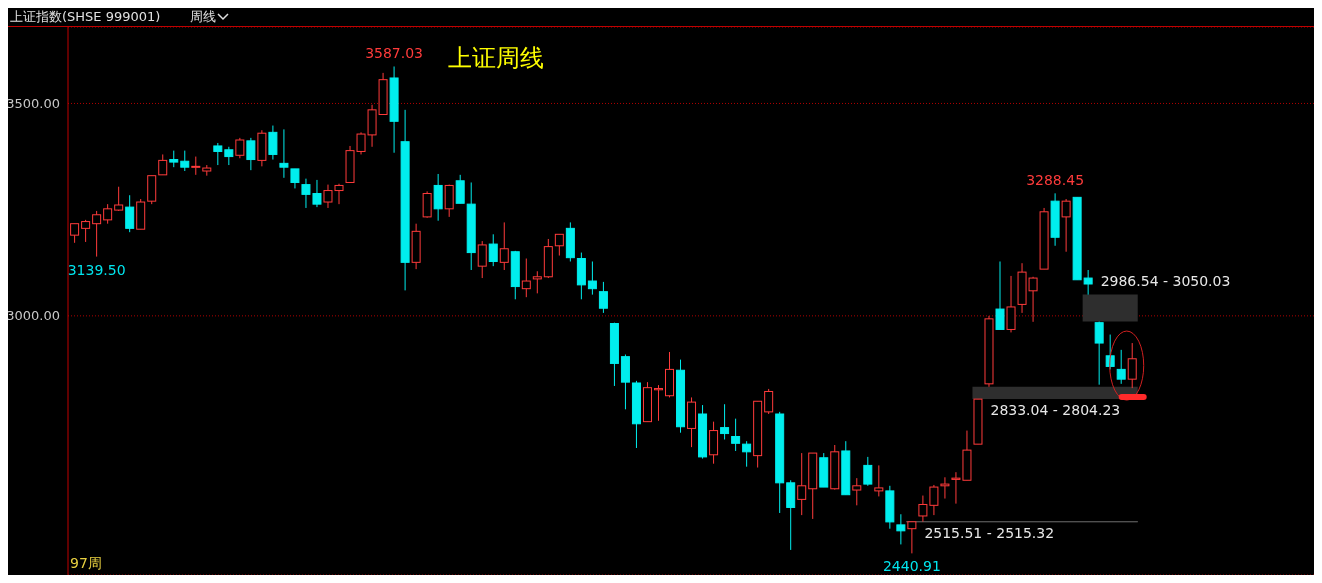  Describe the element at coordinates (1055, 180) in the screenshot. I see `annotation: 3288.45` at that location.